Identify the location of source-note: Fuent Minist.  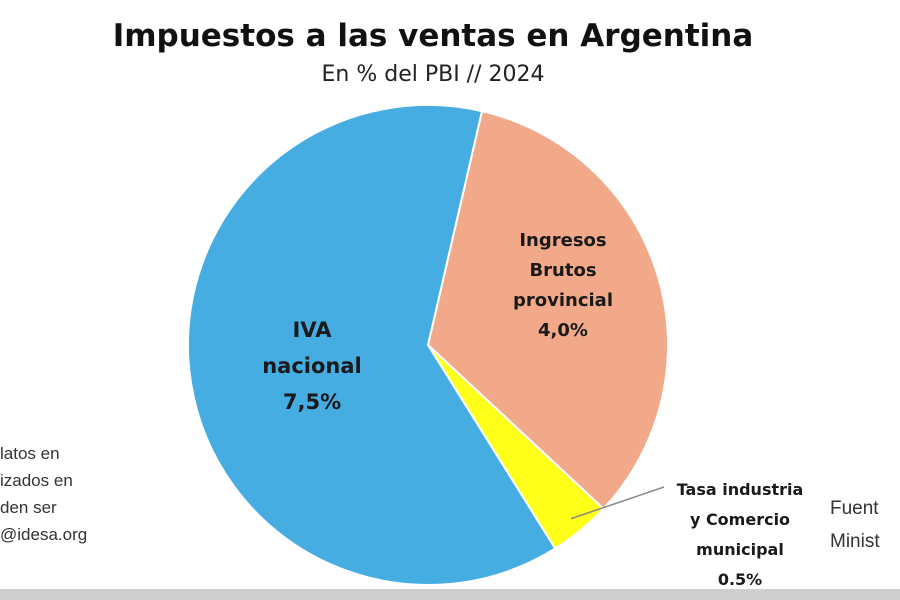
(855, 525).